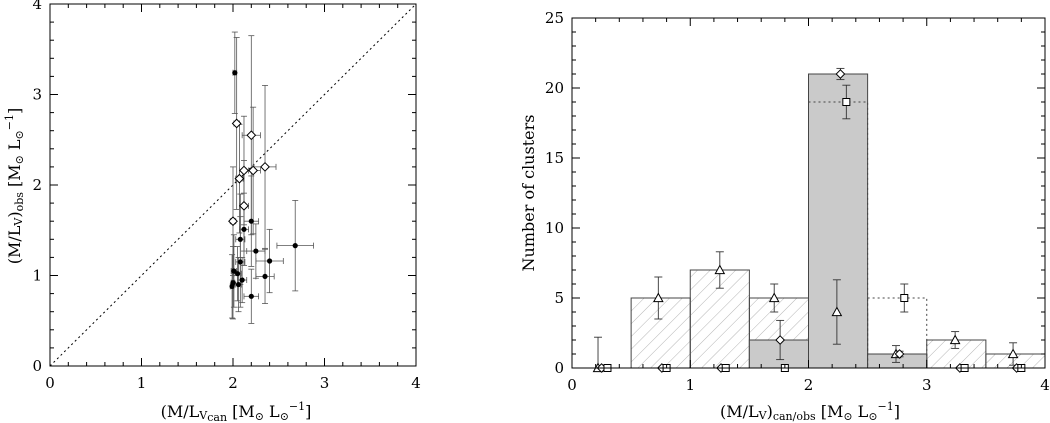  What do you see at coordinates (809, 385) in the screenshot?
I see `histogram-x-tick-label: 2` at bounding box center [809, 385].